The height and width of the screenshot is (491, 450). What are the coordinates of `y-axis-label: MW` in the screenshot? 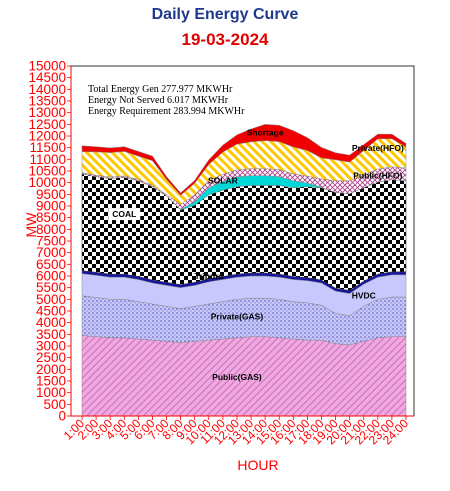 It's located at (31, 225).